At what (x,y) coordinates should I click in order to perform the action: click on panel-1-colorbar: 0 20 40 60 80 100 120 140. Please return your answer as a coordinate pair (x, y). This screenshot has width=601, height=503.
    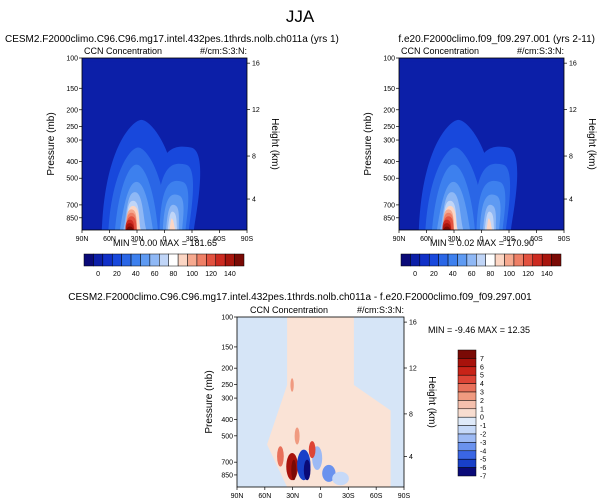
    Looking at the image, I should click on (164, 265).